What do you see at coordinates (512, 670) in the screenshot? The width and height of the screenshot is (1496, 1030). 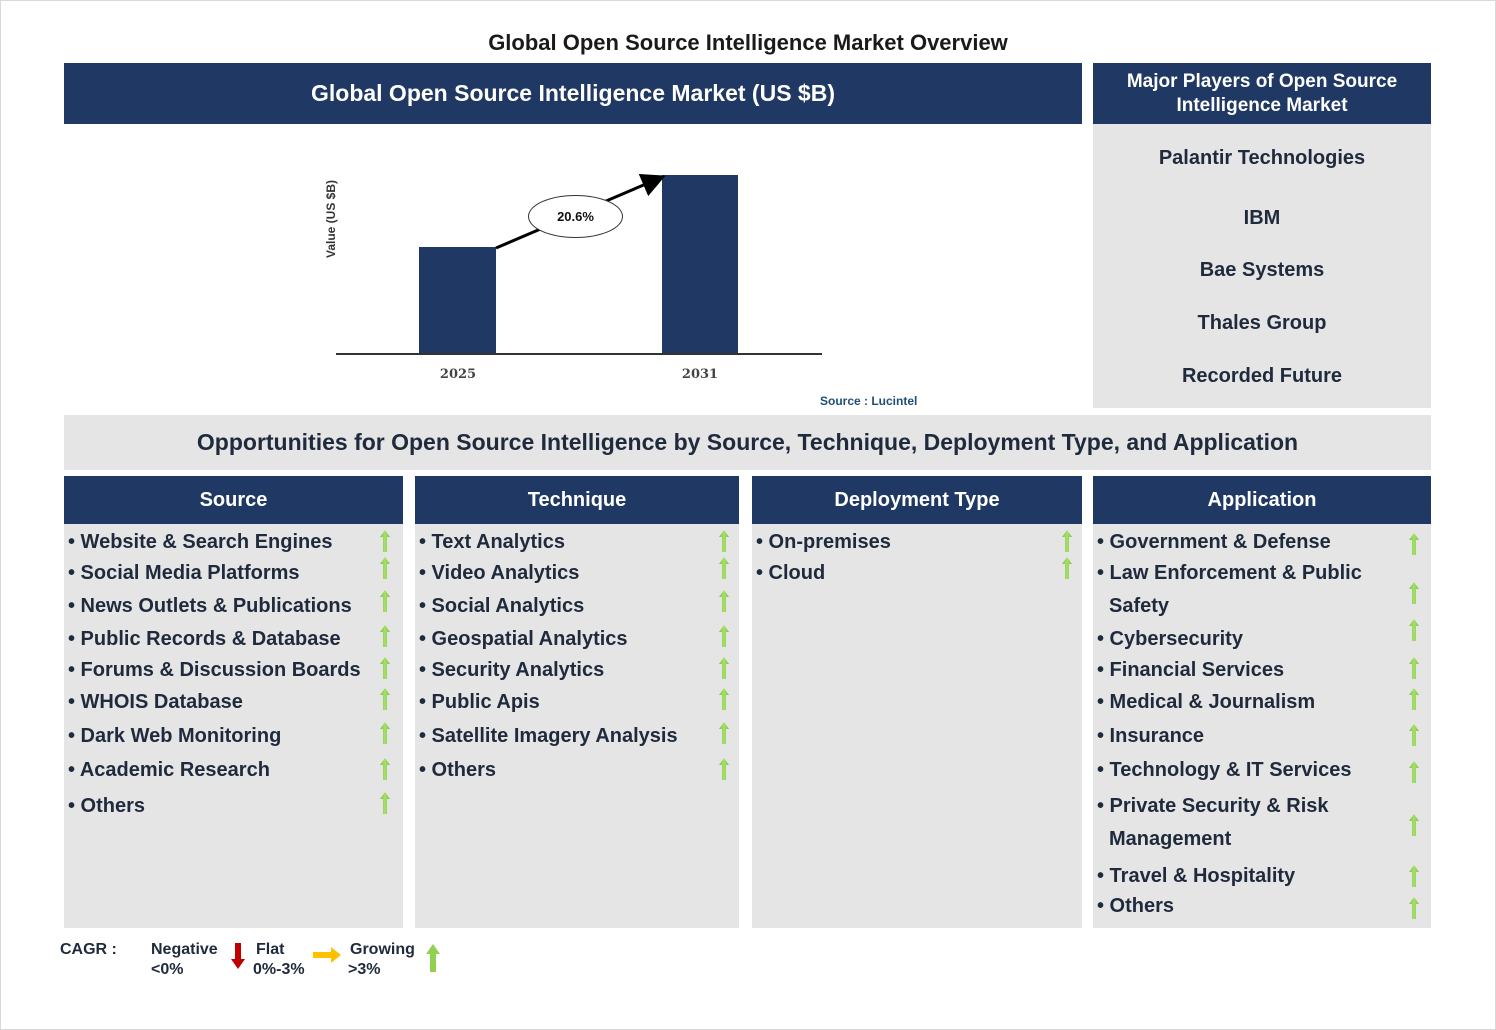 I see `list-item: • Security Analytics` at bounding box center [512, 670].